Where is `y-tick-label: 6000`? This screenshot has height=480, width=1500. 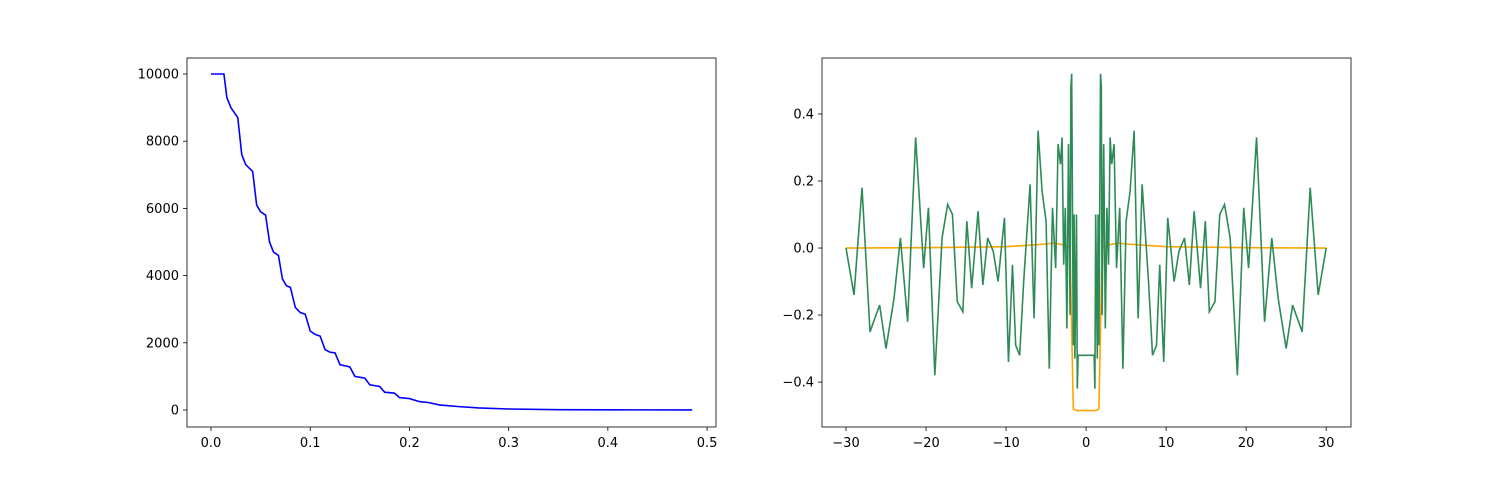 y-tick-label: 6000 is located at coordinates (162, 209).